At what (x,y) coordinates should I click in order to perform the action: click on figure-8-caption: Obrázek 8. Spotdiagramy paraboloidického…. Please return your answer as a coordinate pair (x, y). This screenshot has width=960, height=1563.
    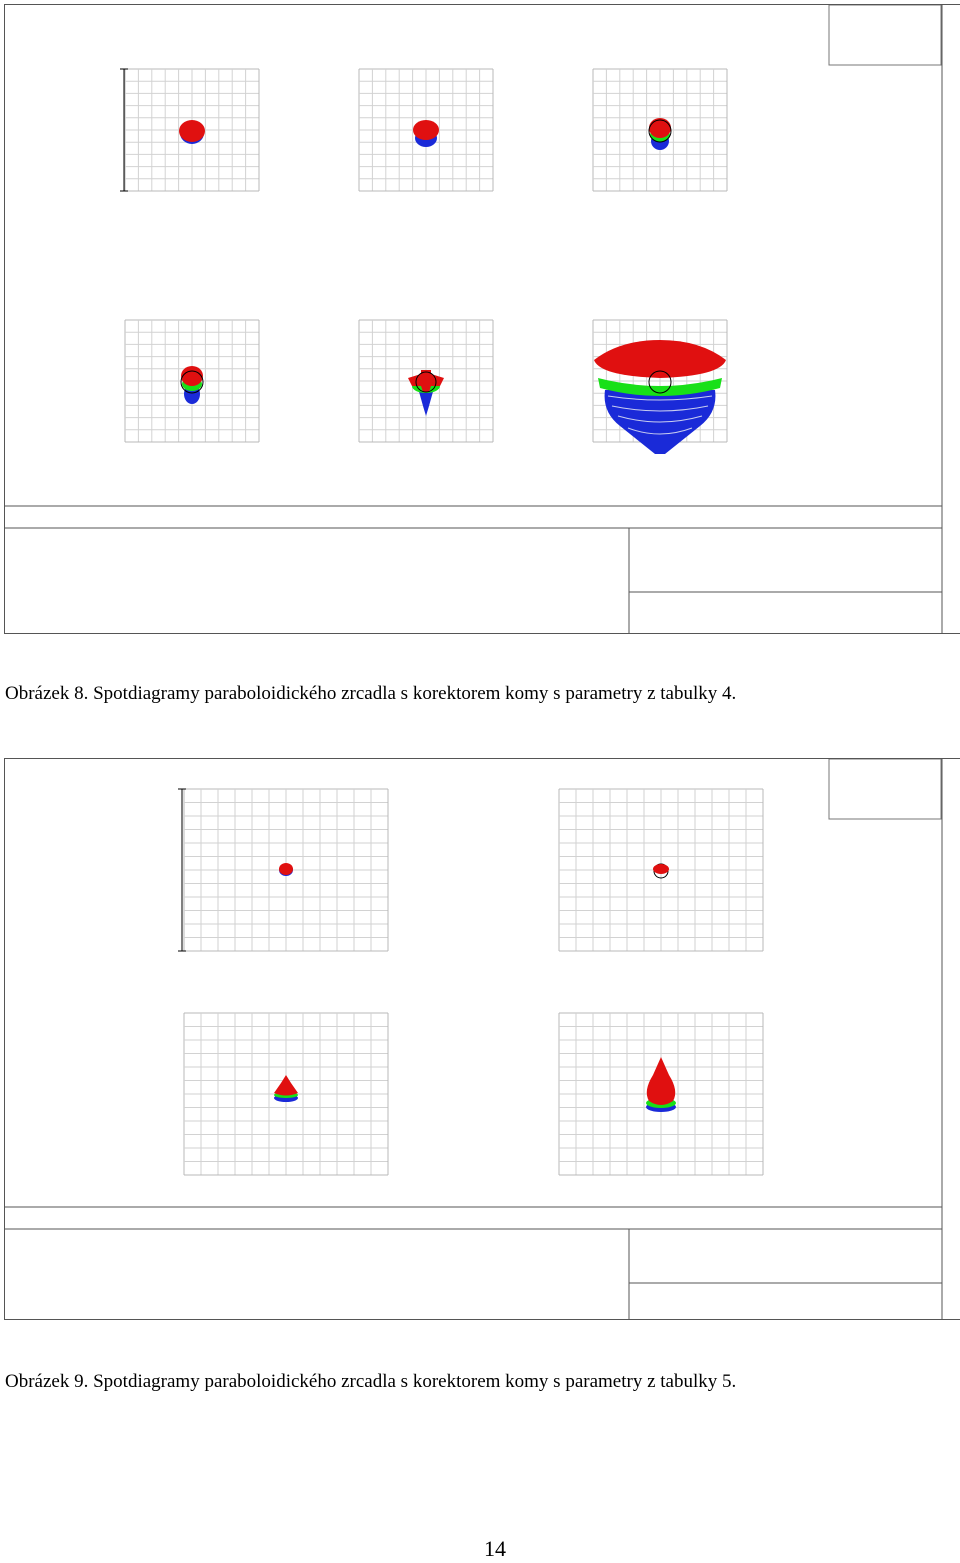
    Looking at the image, I should click on (371, 693).